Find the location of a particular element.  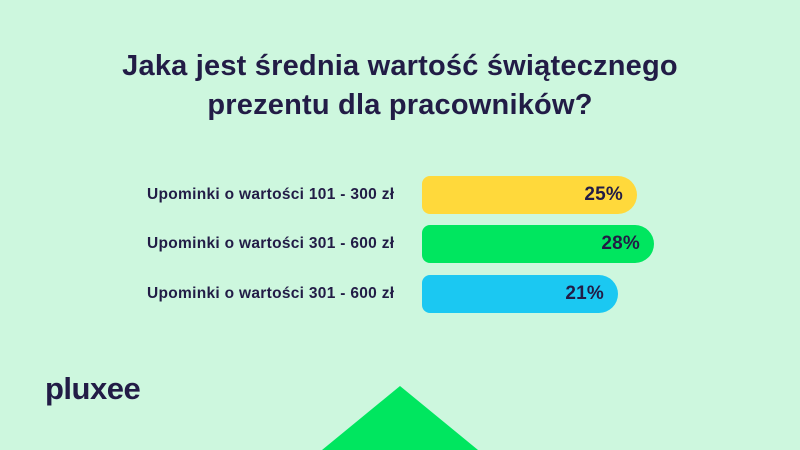

bar-label-301-600: Upominki o wartości 301 - 600 zł is located at coordinates (271, 243).